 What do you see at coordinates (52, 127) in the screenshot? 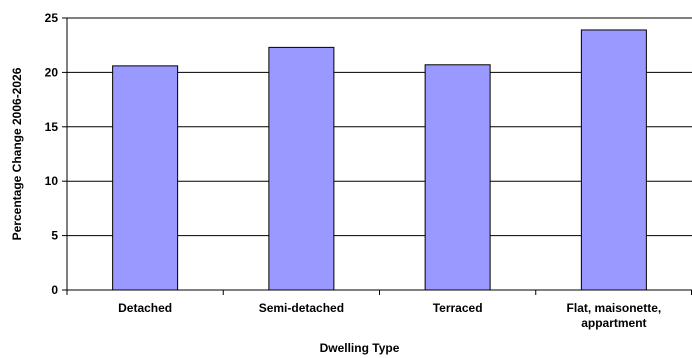
I see `y-tick-label: 15` at bounding box center [52, 127].